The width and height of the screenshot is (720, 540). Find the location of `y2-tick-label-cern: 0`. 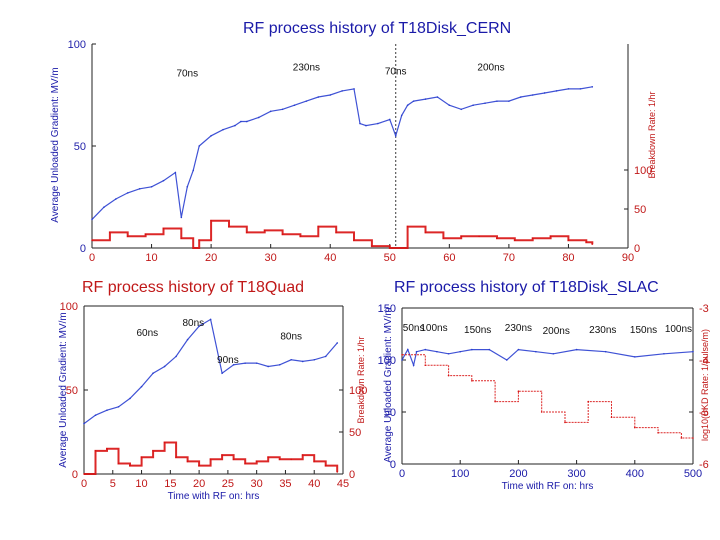

y2-tick-label-cern: 0 is located at coordinates (637, 249).